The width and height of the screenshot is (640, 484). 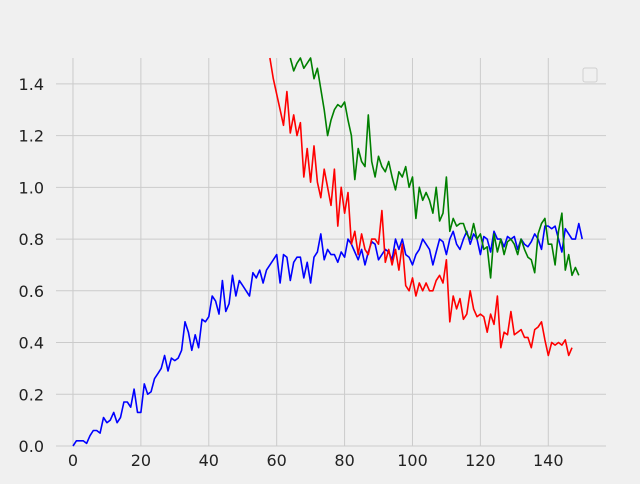 What do you see at coordinates (31, 394) in the screenshot?
I see `y-tick-label: 0.2` at bounding box center [31, 394].